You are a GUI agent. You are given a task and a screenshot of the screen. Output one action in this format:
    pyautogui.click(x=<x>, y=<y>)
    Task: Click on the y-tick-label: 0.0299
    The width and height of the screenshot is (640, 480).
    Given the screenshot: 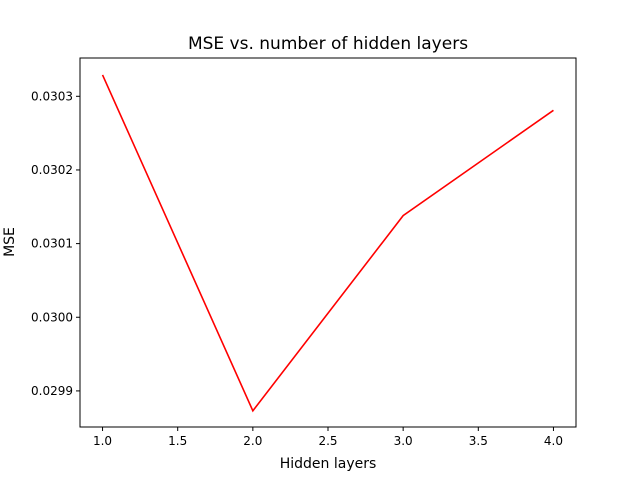 What is the action you would take?
    pyautogui.click(x=52, y=391)
    